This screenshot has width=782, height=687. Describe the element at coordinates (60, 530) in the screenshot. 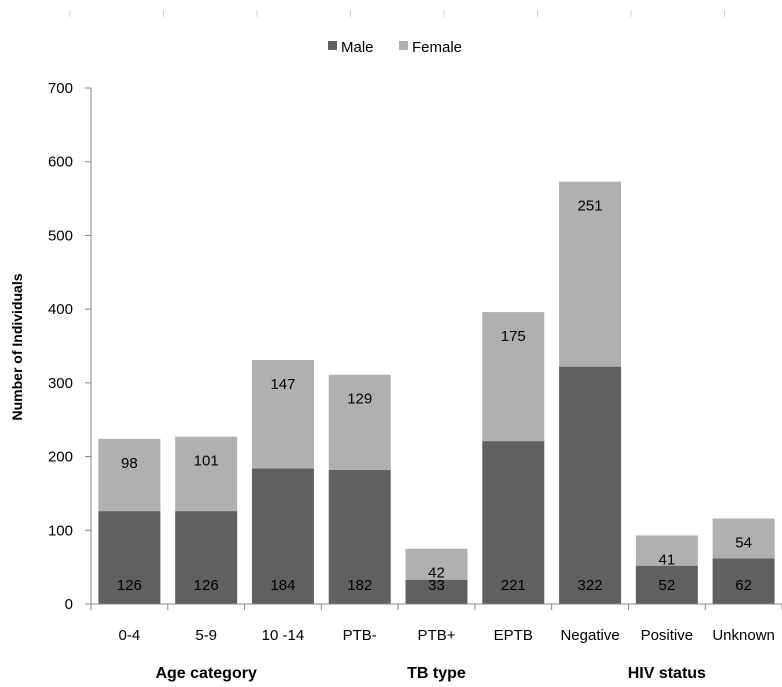

I see `y-tick-label: 100` at that location.